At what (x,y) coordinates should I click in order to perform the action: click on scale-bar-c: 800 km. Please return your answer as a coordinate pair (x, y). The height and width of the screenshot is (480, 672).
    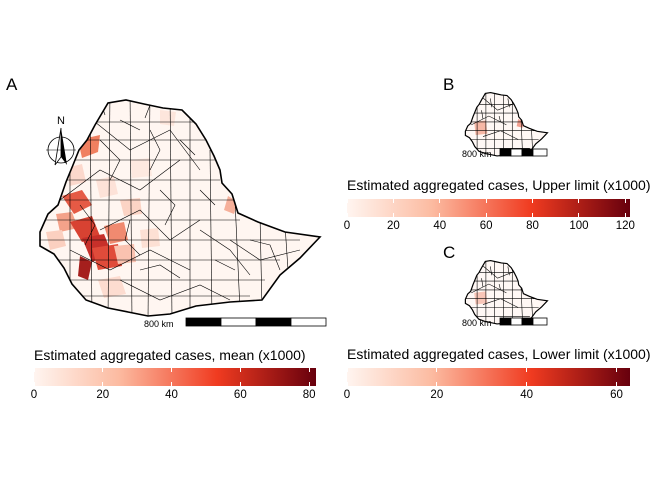
    Looking at the image, I should click on (505, 322).